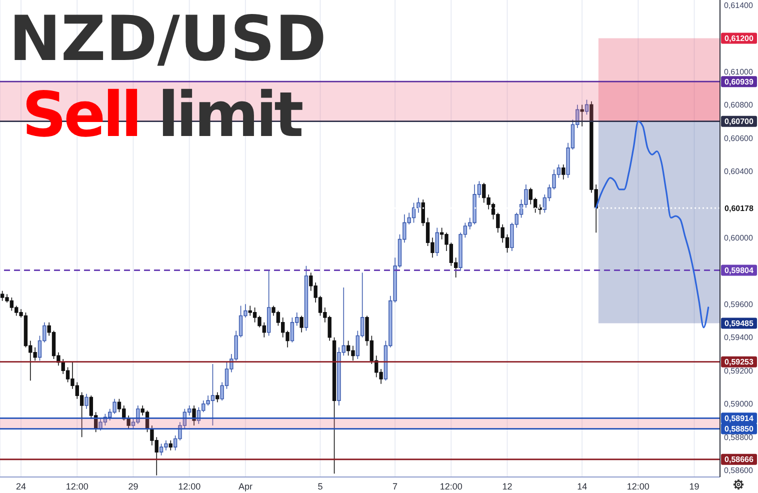  Describe the element at coordinates (507, 486) in the screenshot. I see `x-tick-label: 12` at that location.